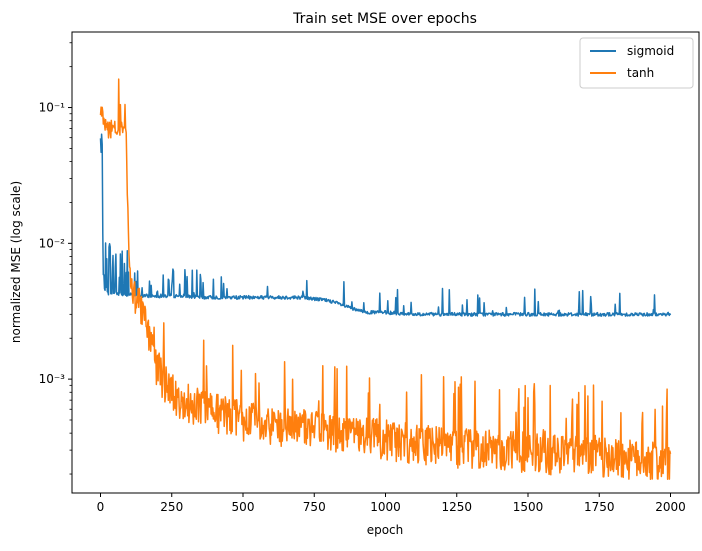 The height and width of the screenshot is (551, 702). Describe the element at coordinates (16, 262) in the screenshot. I see `y-axis-label: normalized MSE (log scale)` at that location.